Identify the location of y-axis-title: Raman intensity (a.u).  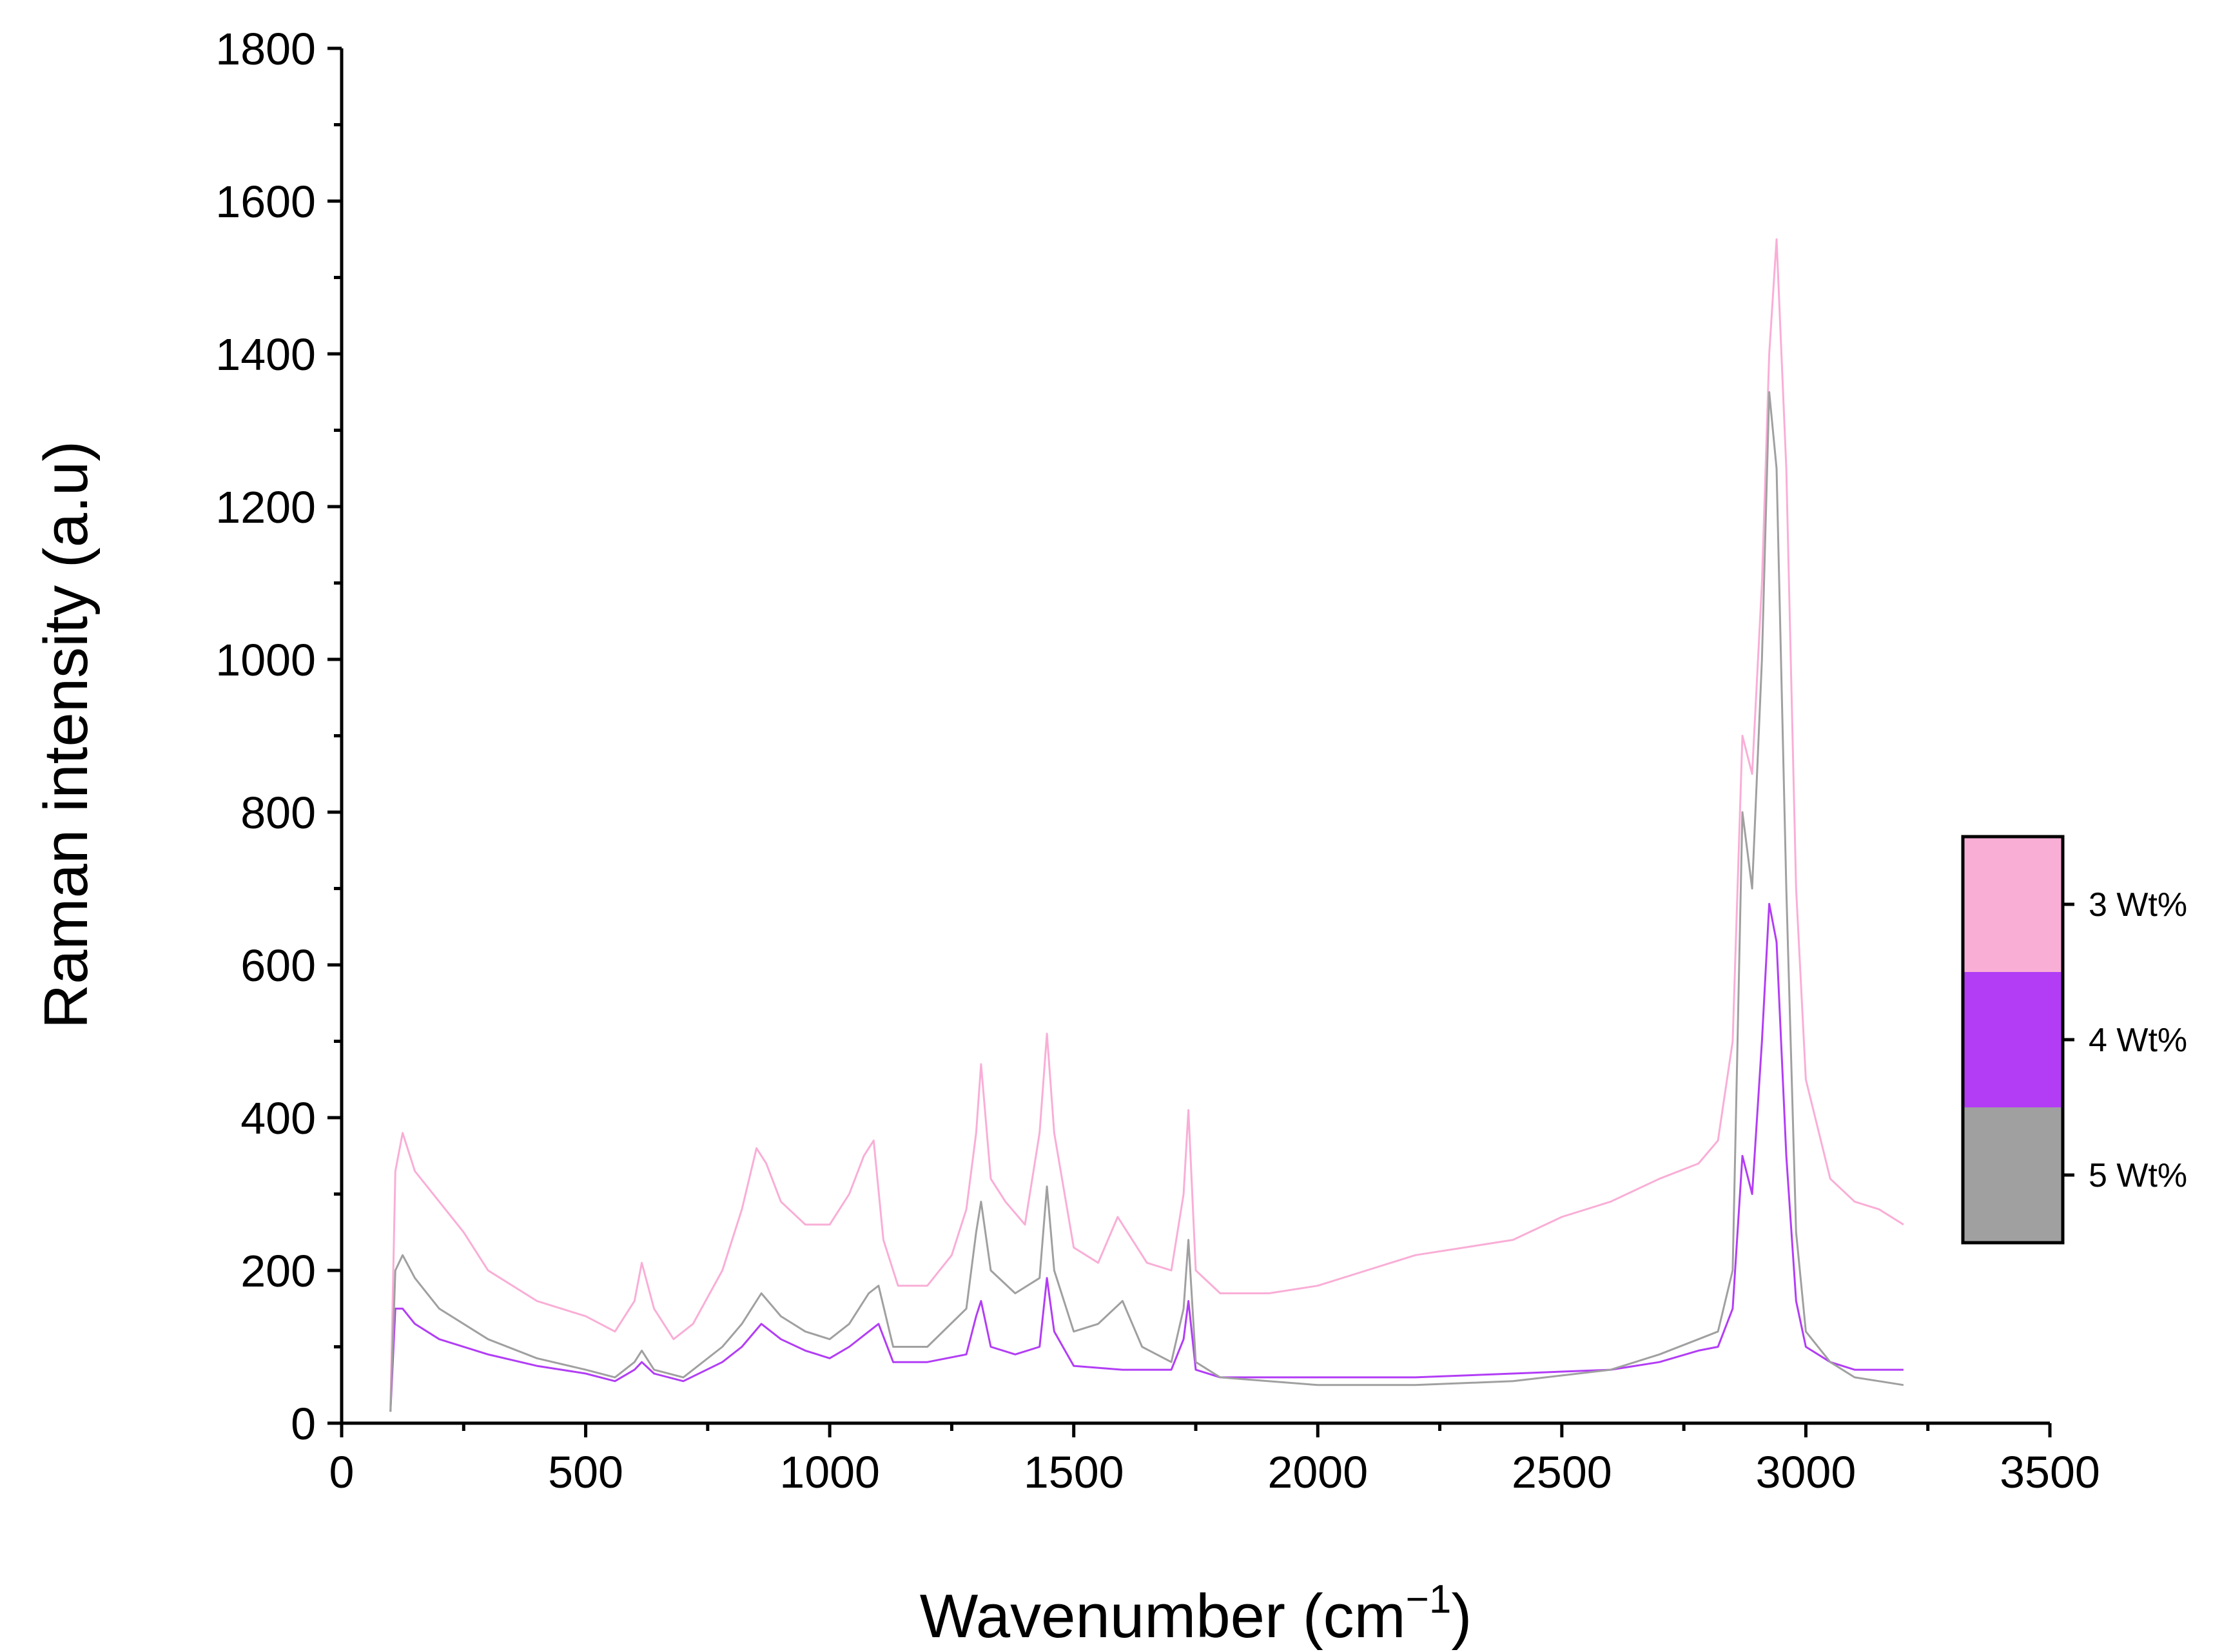
(66, 735).